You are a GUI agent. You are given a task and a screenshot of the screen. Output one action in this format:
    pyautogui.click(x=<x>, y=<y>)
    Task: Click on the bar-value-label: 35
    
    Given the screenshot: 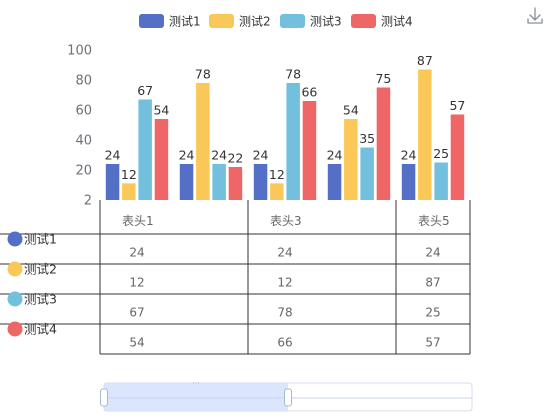 What is the action you would take?
    pyautogui.click(x=367, y=138)
    